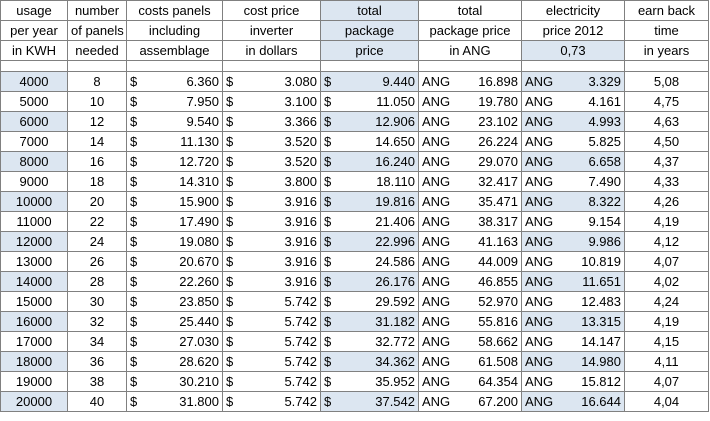 The height and width of the screenshot is (421, 710). What do you see at coordinates (34, 10) in the screenshot?
I see `header-usage: usage` at bounding box center [34, 10].